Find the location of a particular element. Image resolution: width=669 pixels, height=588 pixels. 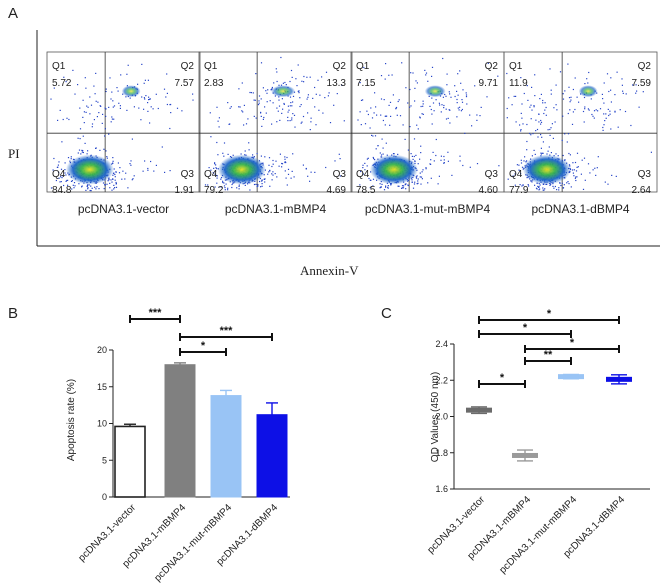

flow-plot-caption: pcDNA3.1-mut-mBMP4 is located at coordinates (428, 209).